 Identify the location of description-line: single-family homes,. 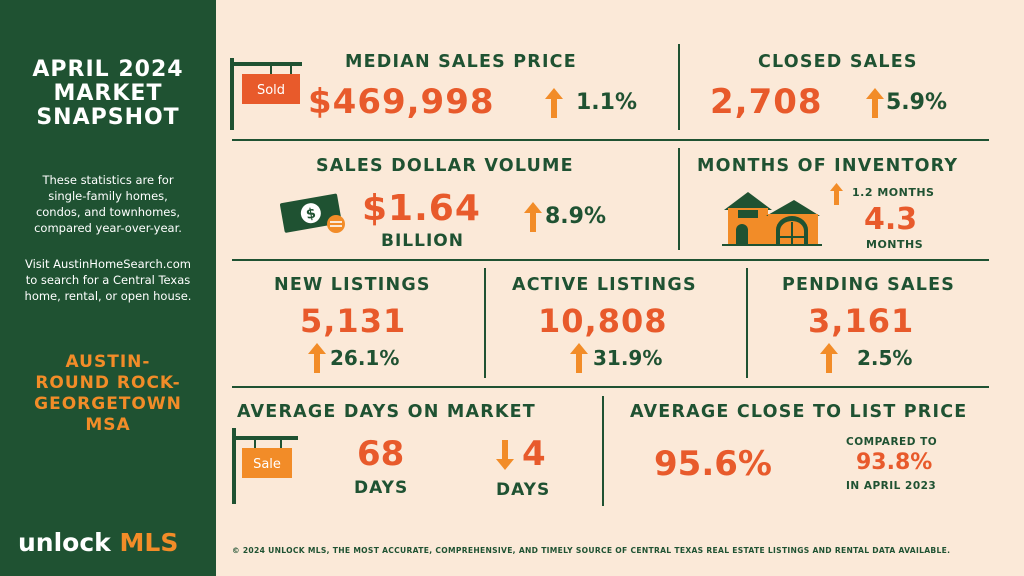
(108, 196).